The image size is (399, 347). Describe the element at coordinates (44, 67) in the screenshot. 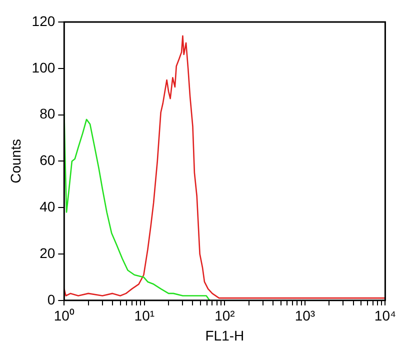

I see `y-tick-label: 100` at that location.